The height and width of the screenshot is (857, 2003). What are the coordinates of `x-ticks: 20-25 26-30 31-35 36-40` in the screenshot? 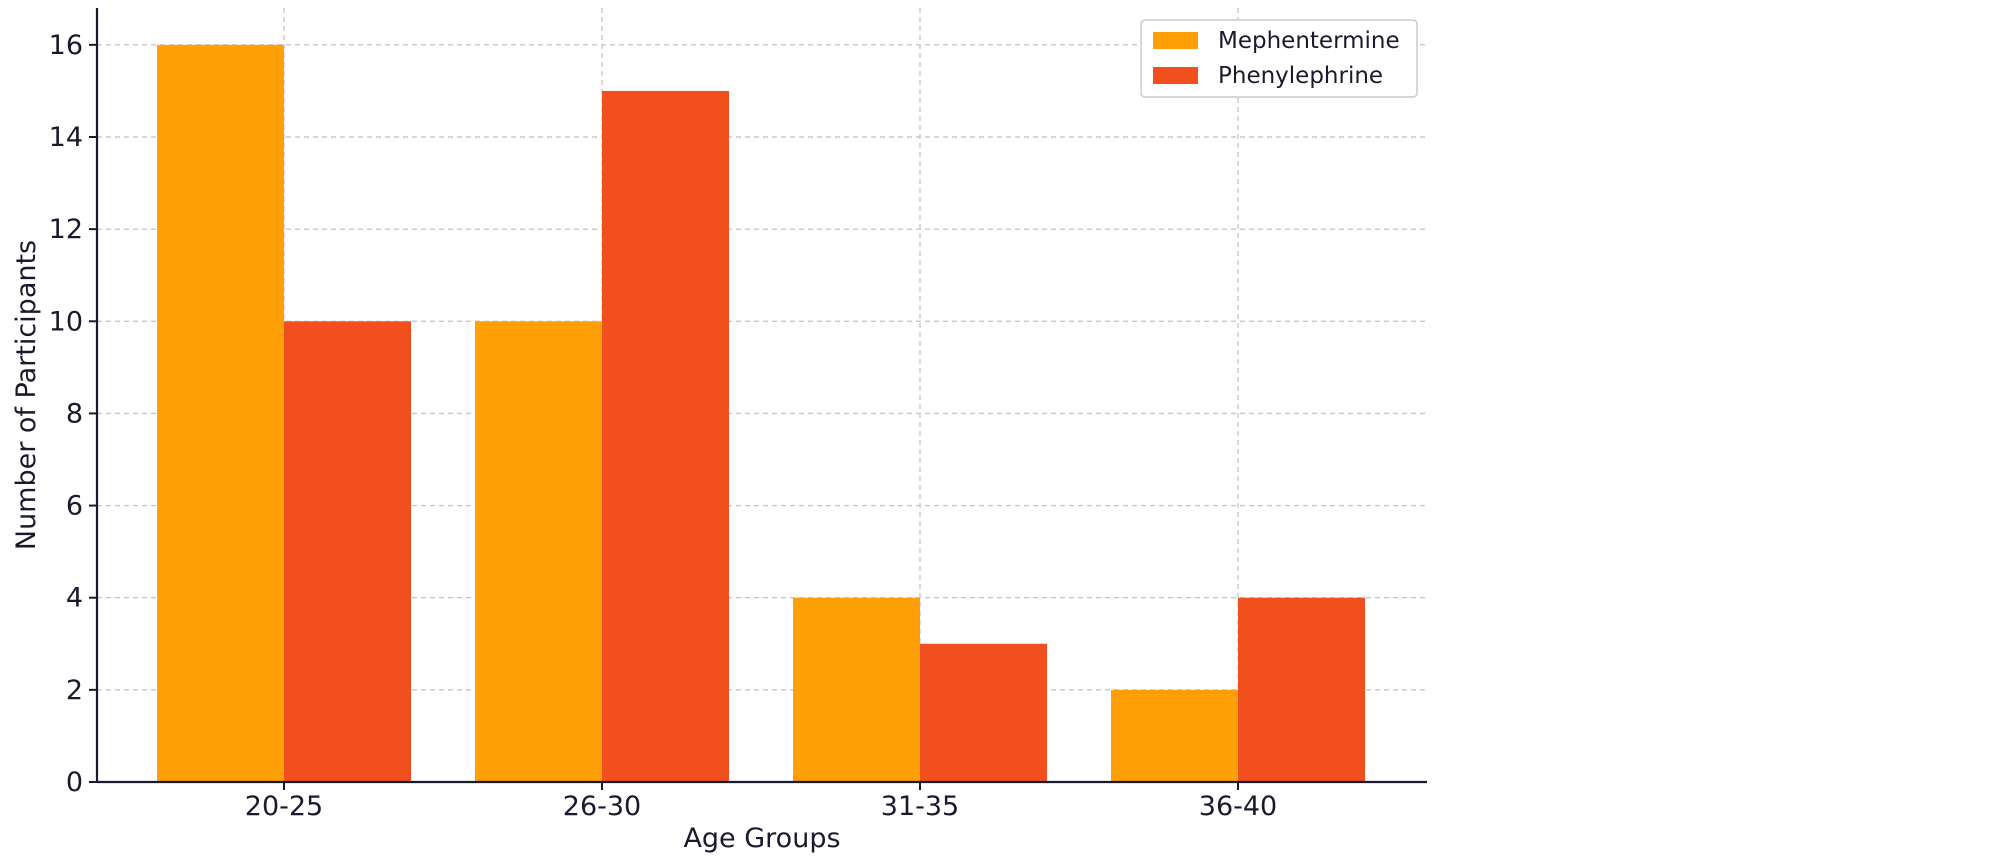 It's located at (761, 802).